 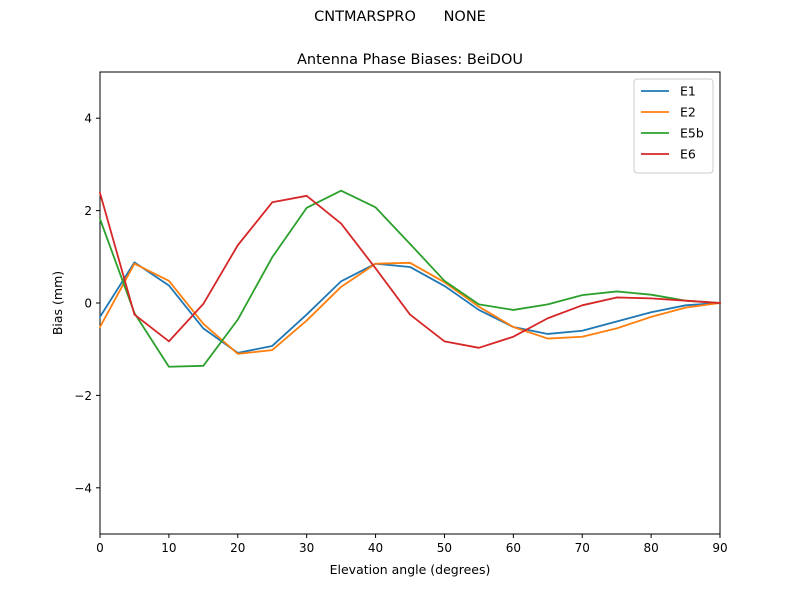 I want to click on x-tick-label: 50, so click(x=444, y=548).